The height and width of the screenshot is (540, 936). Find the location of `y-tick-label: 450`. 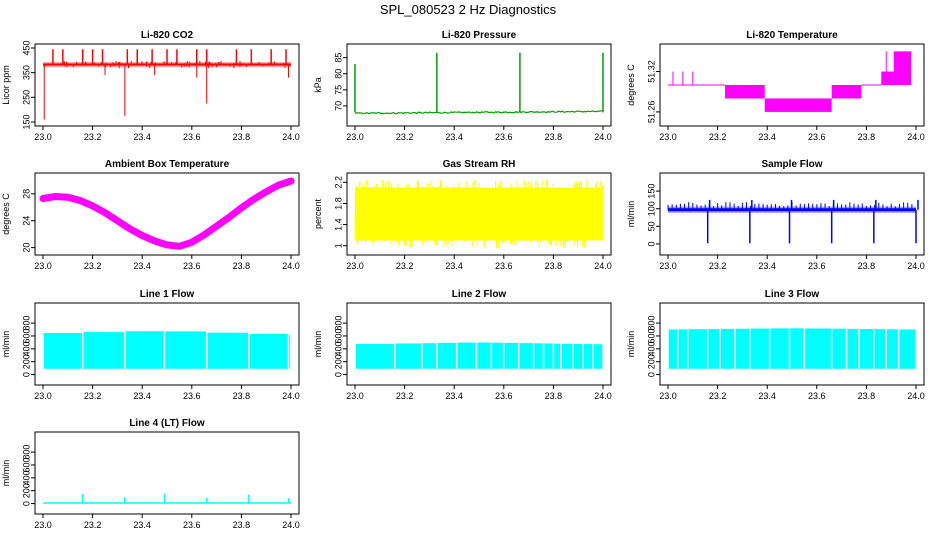

y-tick-label: 450 is located at coordinates (26, 47).